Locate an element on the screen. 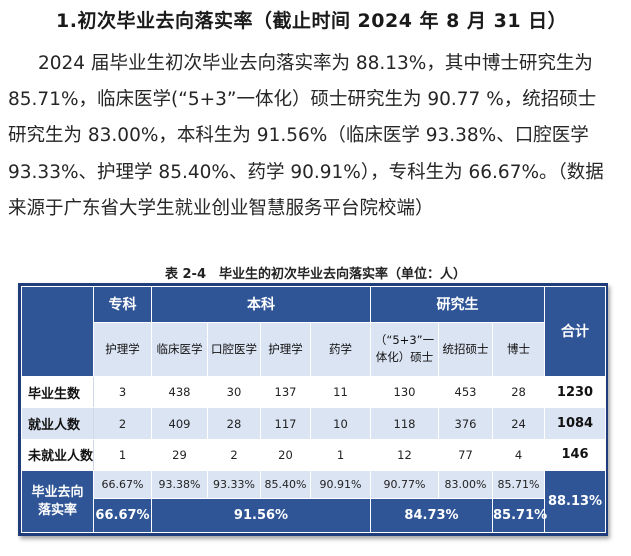  table-cell: 137 is located at coordinates (285, 392).